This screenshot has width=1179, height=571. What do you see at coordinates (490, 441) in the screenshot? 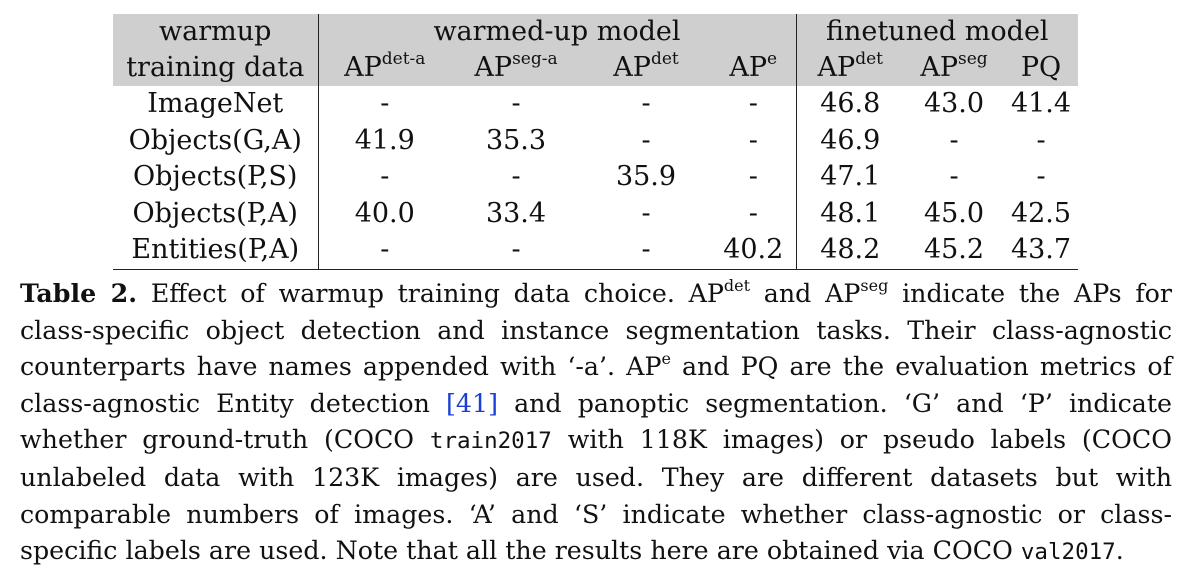
I see `caption-code: train2017` at bounding box center [490, 441].